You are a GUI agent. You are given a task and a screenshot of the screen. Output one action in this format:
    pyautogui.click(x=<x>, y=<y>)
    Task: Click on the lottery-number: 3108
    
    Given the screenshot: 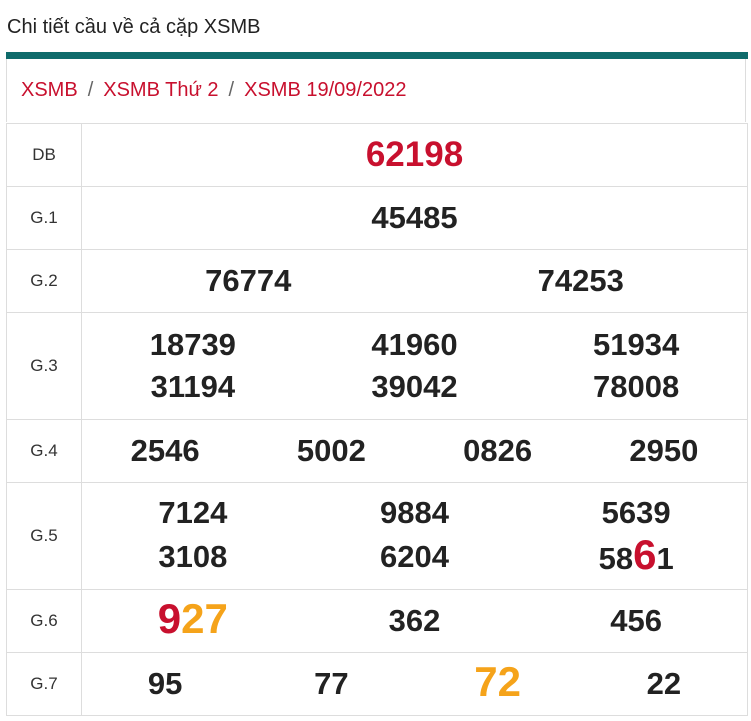 What is the action you would take?
    pyautogui.click(x=193, y=556)
    